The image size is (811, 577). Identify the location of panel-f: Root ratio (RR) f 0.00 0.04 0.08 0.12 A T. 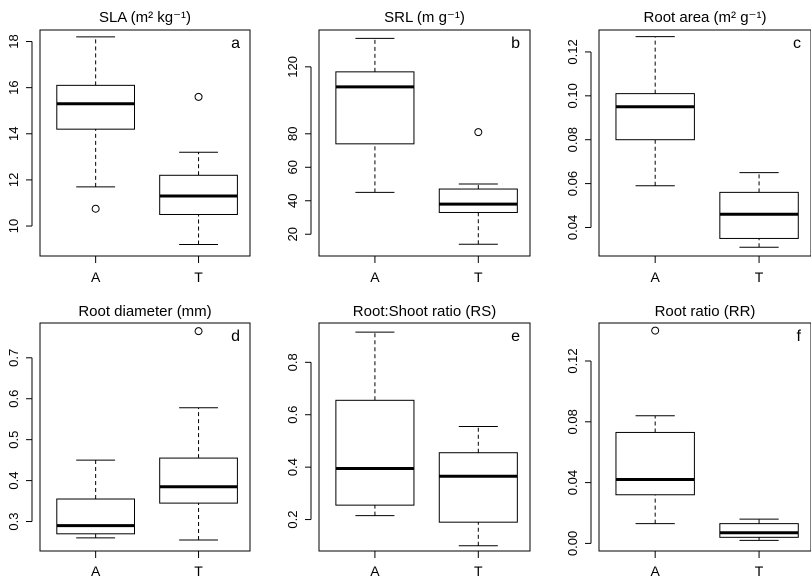
(688, 440).